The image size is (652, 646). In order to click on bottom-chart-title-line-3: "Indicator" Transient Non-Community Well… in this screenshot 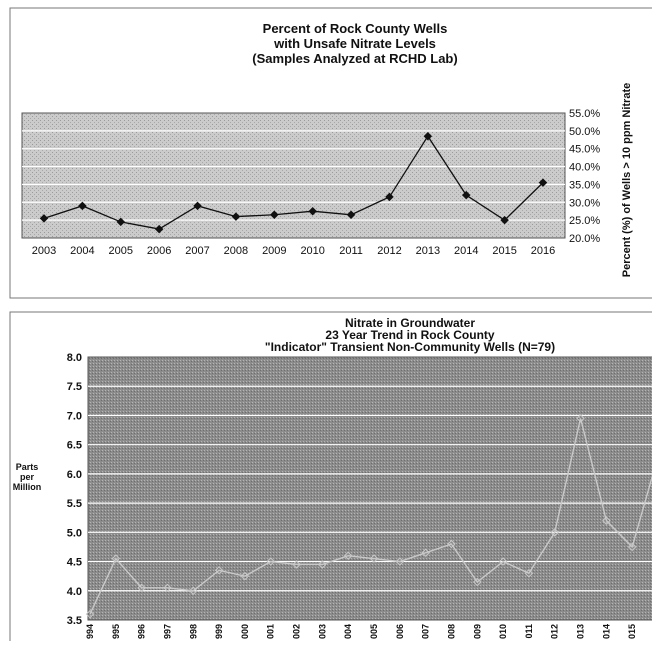, I will do `click(410, 347)`.